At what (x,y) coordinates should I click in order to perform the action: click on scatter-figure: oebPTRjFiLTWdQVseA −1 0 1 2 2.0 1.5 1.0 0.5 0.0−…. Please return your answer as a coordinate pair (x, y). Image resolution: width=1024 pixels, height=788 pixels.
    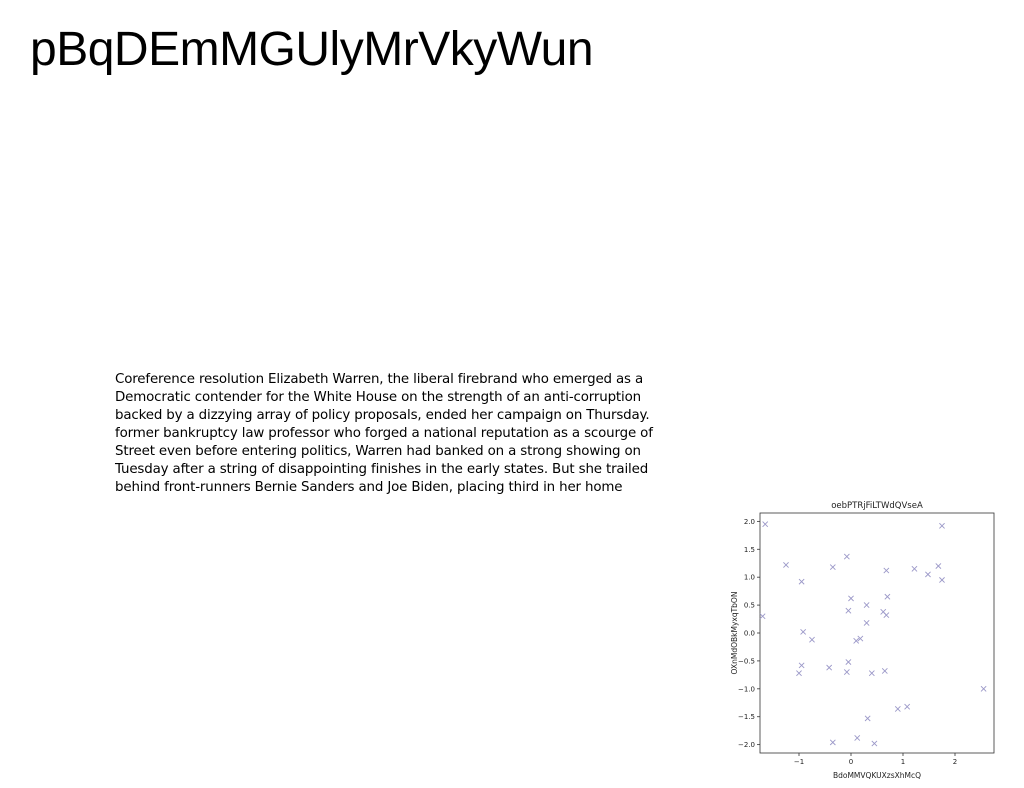
    Looking at the image, I should click on (864, 640).